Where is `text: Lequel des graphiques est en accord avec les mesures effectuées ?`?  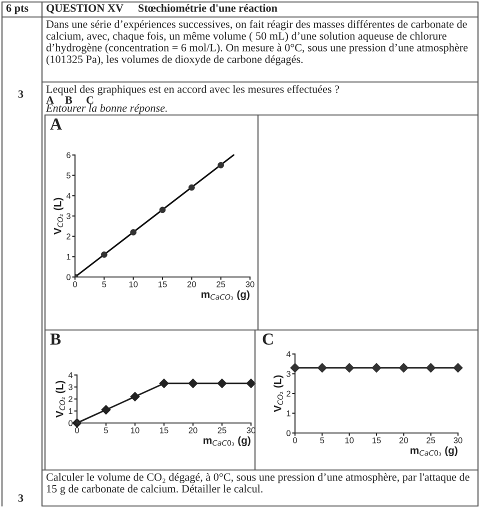
text: Lequel des graphiques est en accord avec les mesures effectuées ? is located at coordinates (193, 90).